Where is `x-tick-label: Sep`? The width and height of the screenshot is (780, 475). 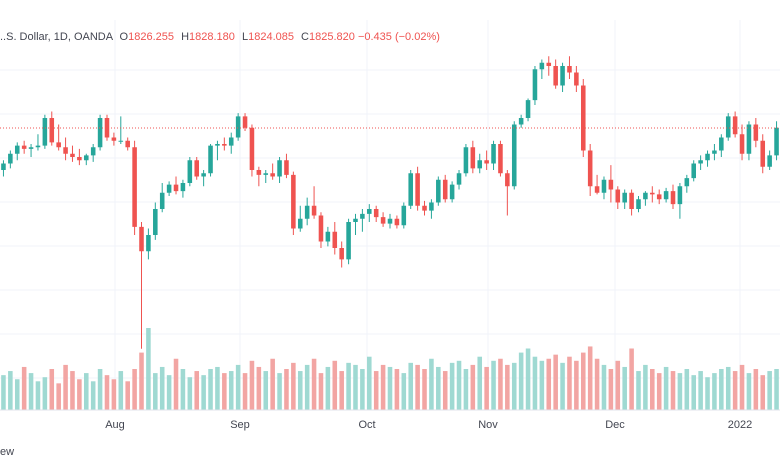 x-tick-label: Sep is located at coordinates (240, 425).